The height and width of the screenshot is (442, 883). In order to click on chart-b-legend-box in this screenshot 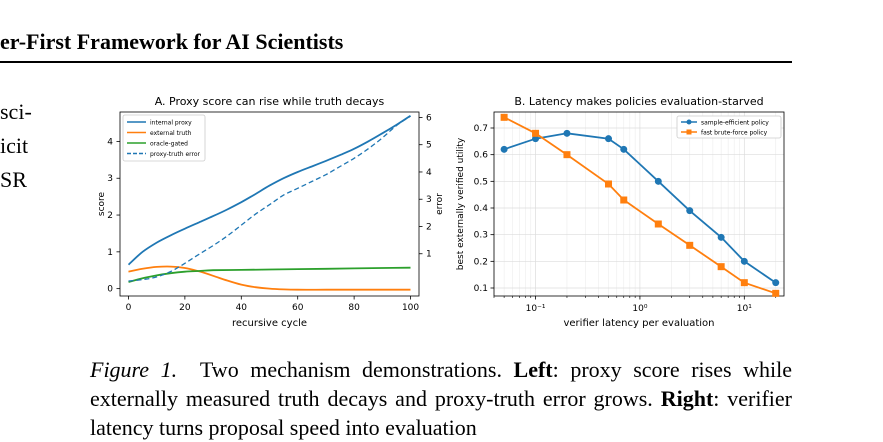, I will do `click(729, 127)`.